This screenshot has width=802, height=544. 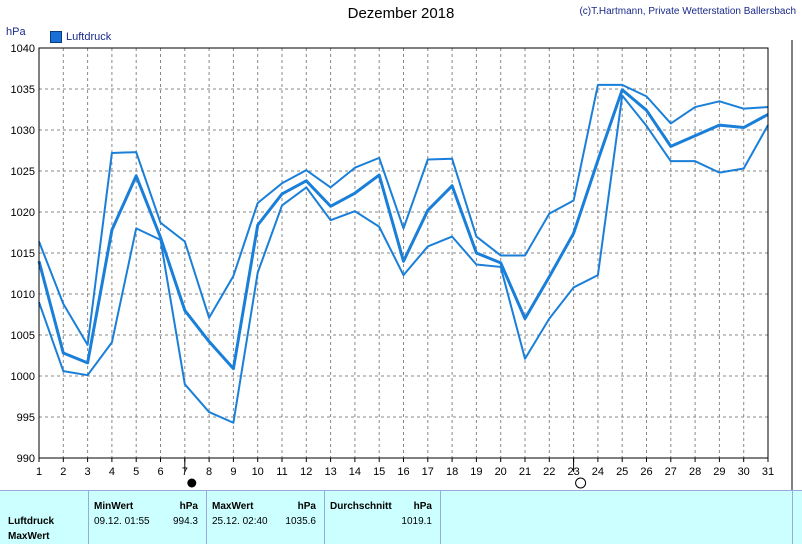 I want to click on legend: Luftdruck, so click(x=80, y=37).